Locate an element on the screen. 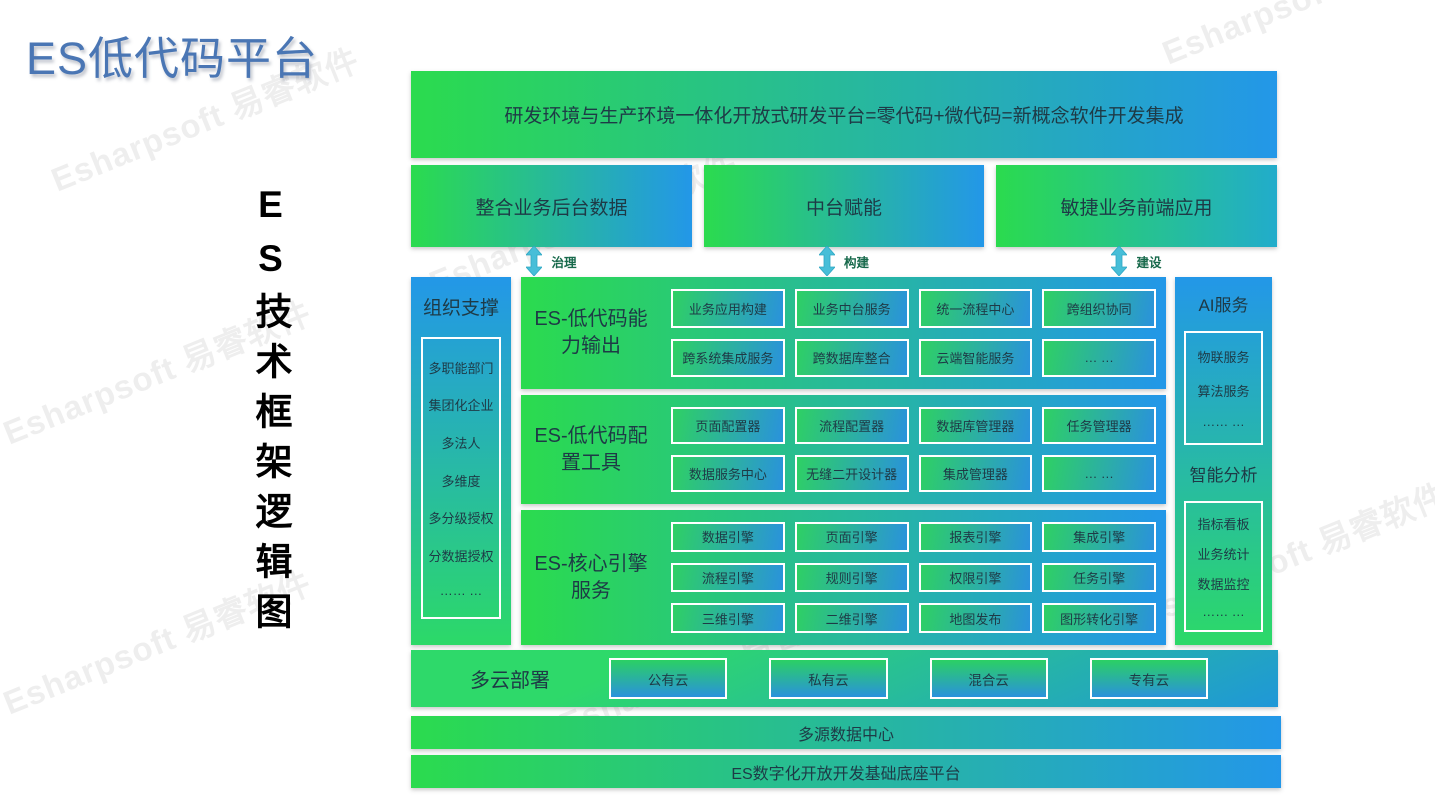 This screenshot has width=1435, height=808. arrow-label: 建设 is located at coordinates (1149, 262).